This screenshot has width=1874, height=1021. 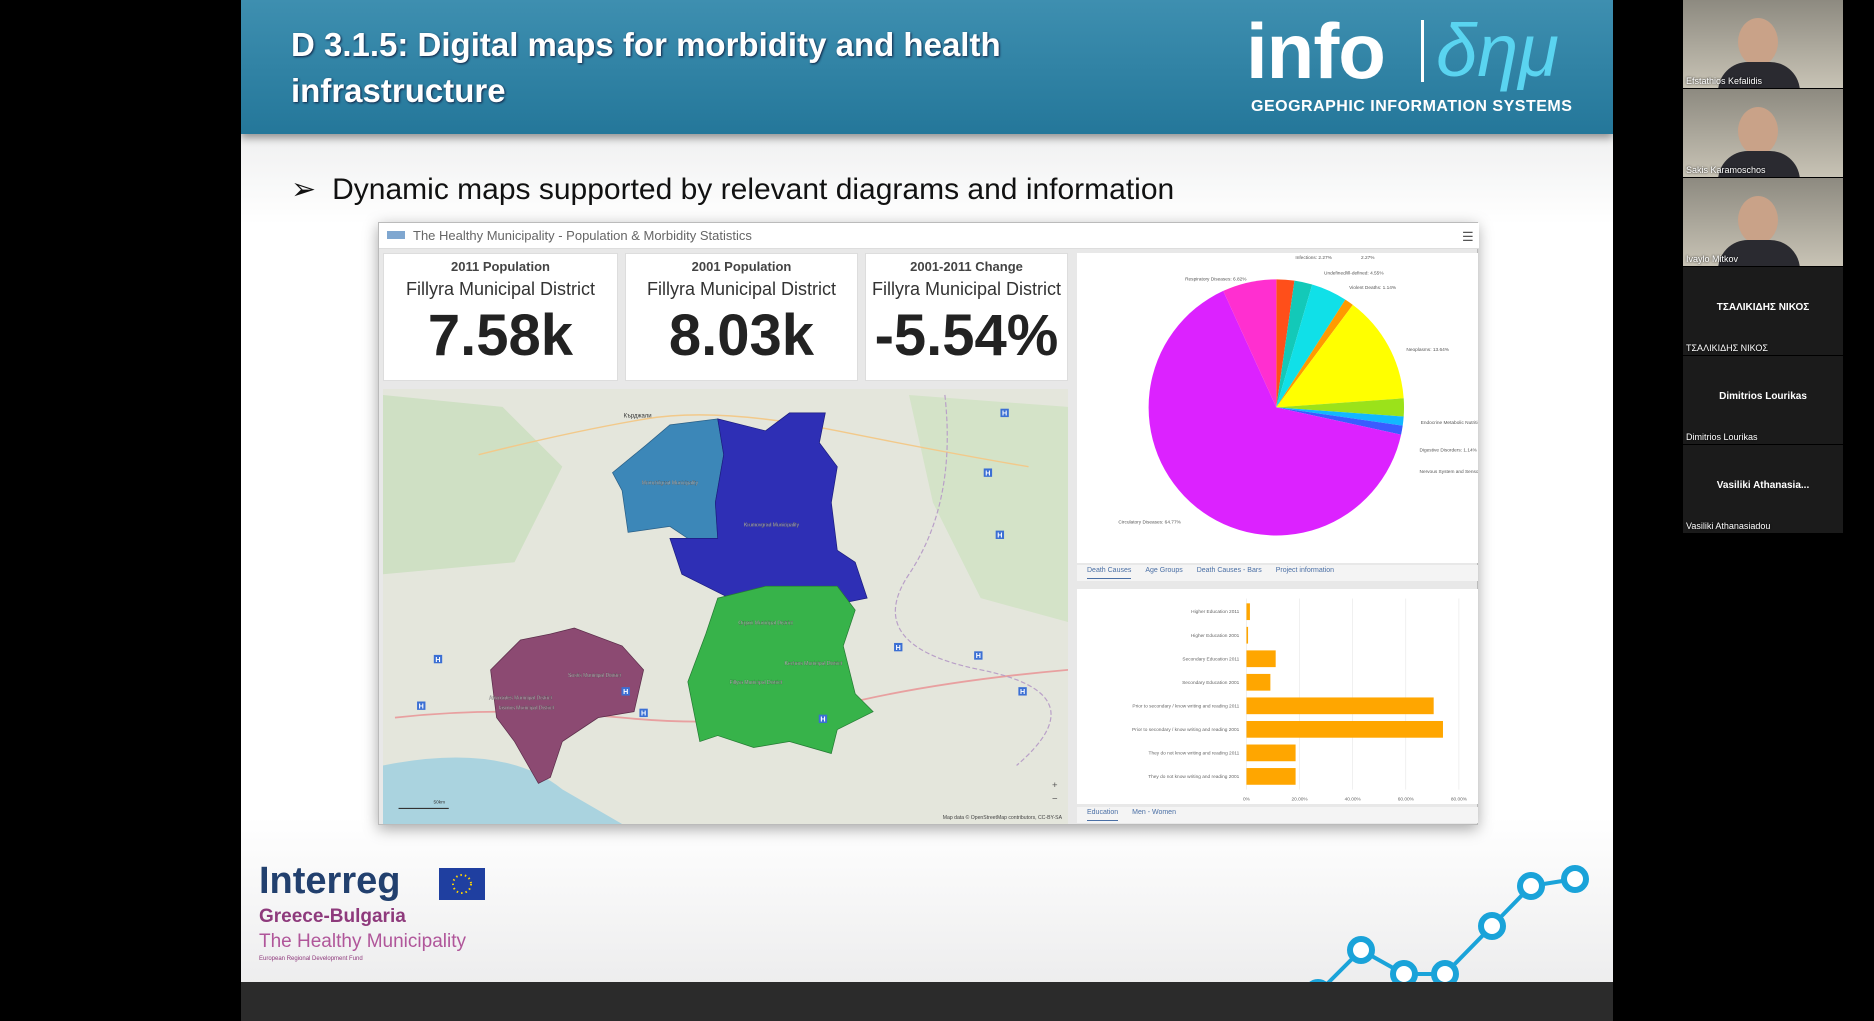 I want to click on tab: Men - Women, so click(x=1154, y=812).